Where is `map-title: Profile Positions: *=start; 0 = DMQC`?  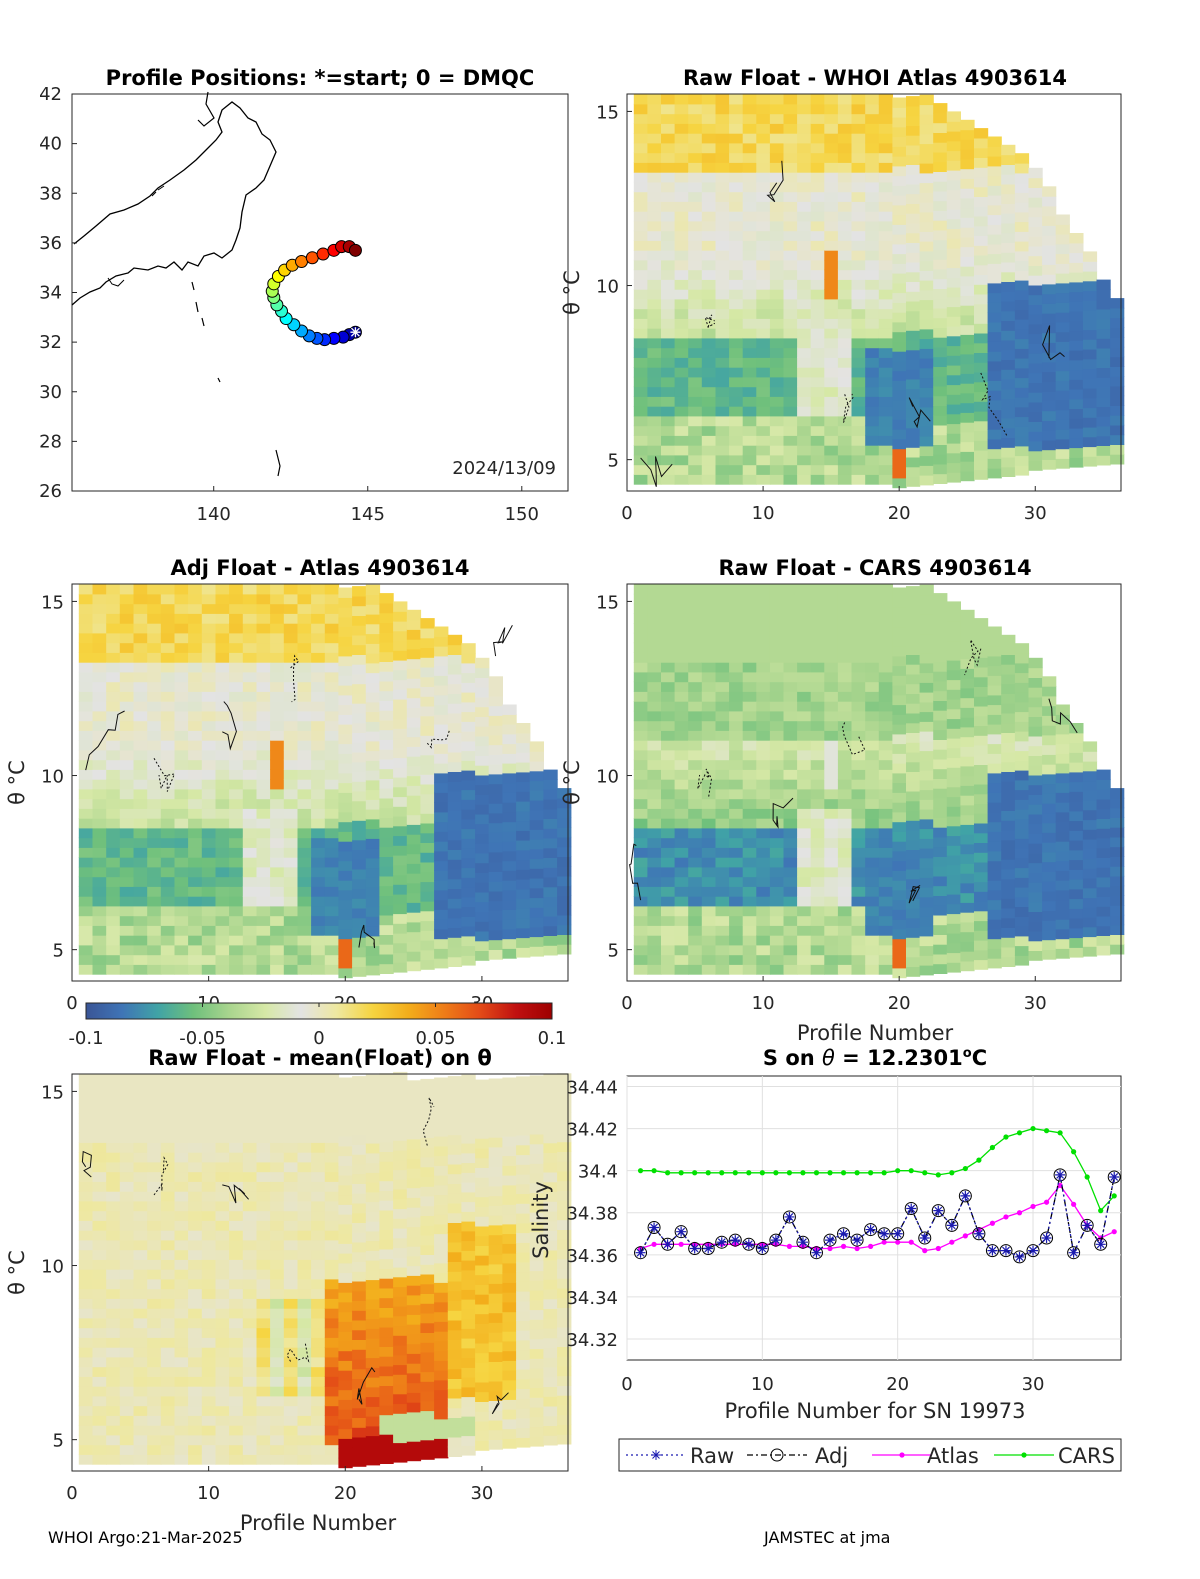
map-title: Profile Positions: *=start; 0 = DMQC is located at coordinates (320, 78).